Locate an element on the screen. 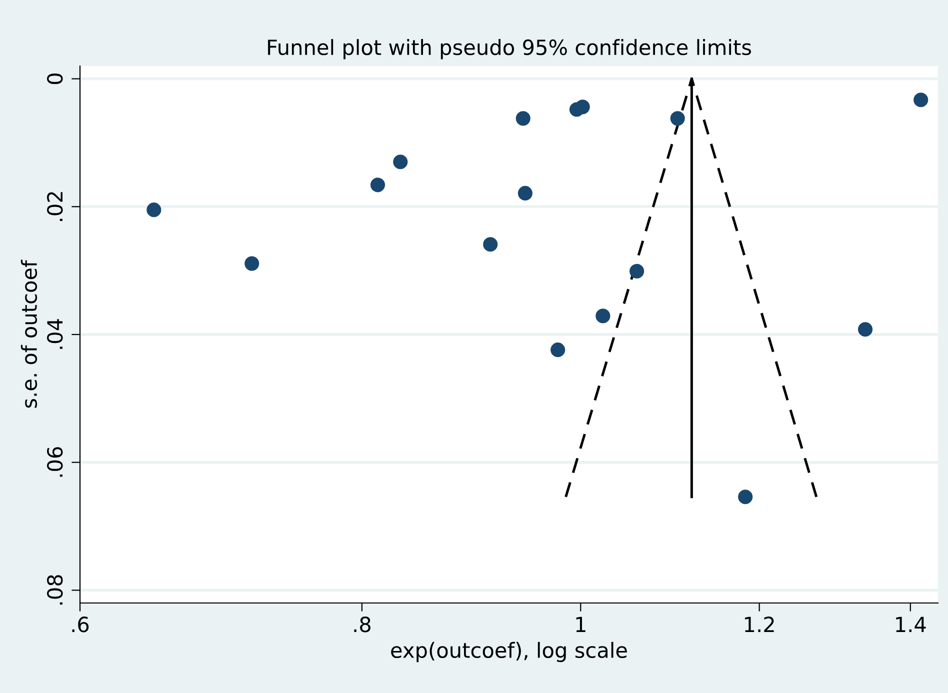  x-tick-label: 1.4 is located at coordinates (911, 624).